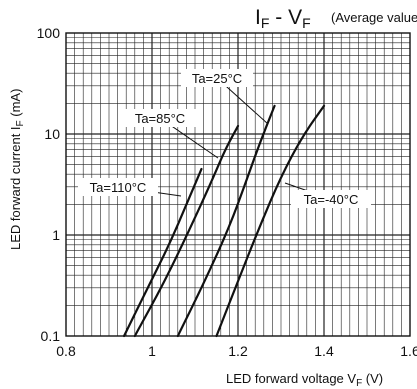 This screenshot has width=417, height=389. I want to click on series-label: Ta=110°C, so click(118, 187).